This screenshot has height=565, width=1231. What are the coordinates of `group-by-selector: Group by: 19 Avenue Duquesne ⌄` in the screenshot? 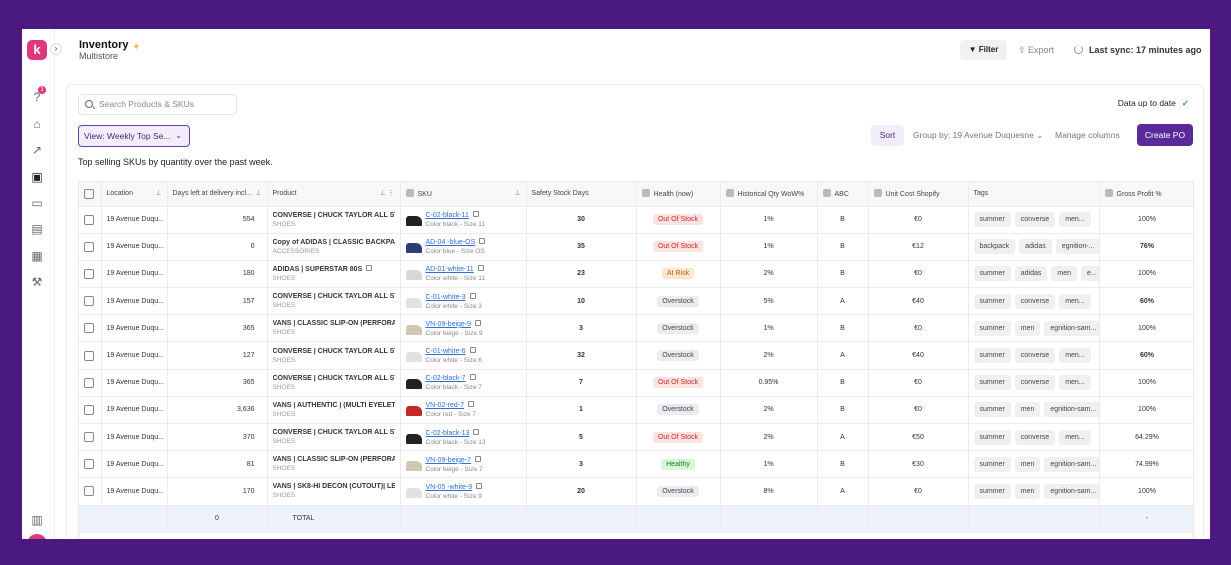 It's located at (978, 135).